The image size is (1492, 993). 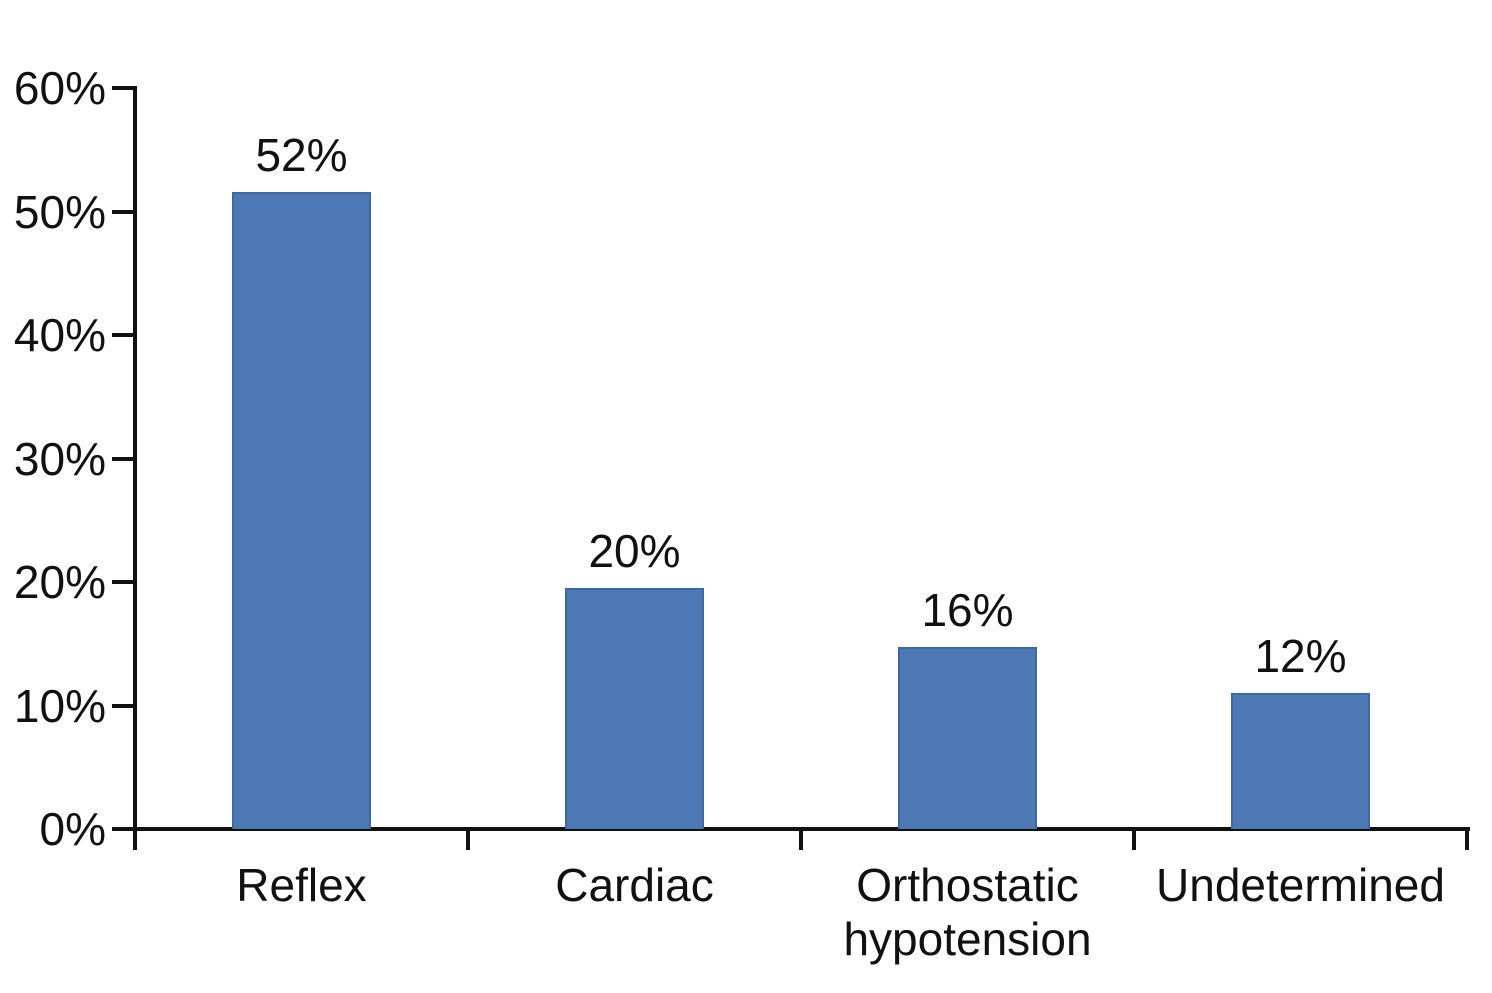 What do you see at coordinates (1300, 885) in the screenshot?
I see `category-label: Undetermined` at bounding box center [1300, 885].